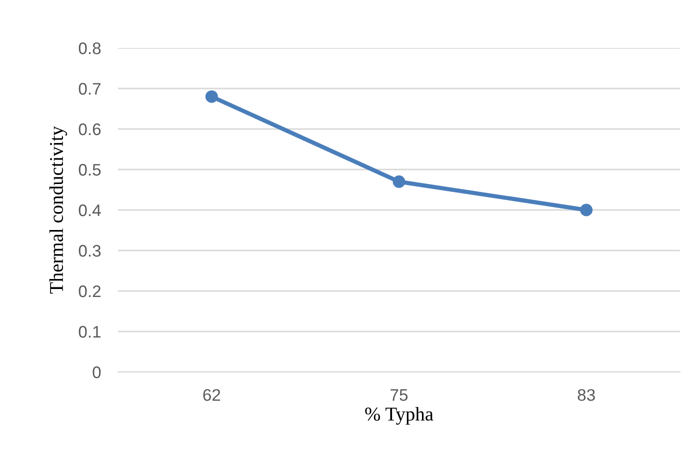  I want to click on y-tick-label: 0.4, so click(89, 210).